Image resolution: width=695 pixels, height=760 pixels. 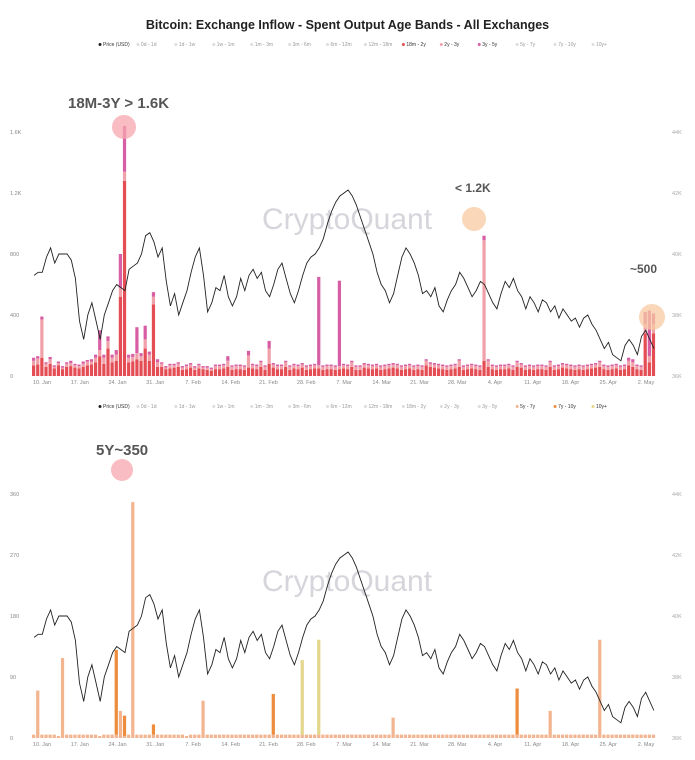 What do you see at coordinates (306, 383) in the screenshot?
I see `x-tick: 28. Feb` at bounding box center [306, 383].